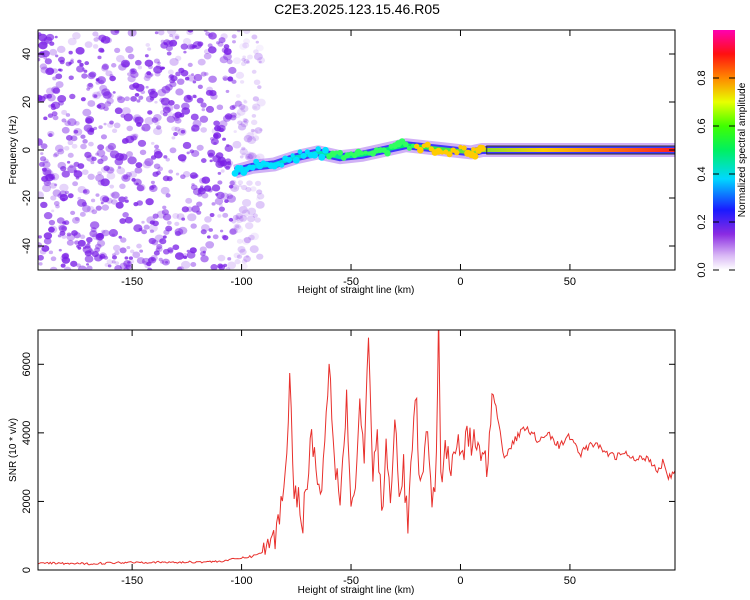 This screenshot has height=600, width=750. Describe the element at coordinates (570, 581) in the screenshot. I see `x-tick-label: 50` at that location.